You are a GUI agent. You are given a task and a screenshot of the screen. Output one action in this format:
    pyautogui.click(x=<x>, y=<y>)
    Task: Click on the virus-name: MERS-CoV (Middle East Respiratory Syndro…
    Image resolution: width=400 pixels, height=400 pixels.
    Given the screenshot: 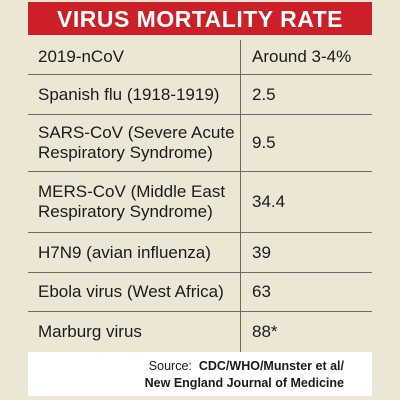 What is the action you would take?
    pyautogui.click(x=132, y=201)
    